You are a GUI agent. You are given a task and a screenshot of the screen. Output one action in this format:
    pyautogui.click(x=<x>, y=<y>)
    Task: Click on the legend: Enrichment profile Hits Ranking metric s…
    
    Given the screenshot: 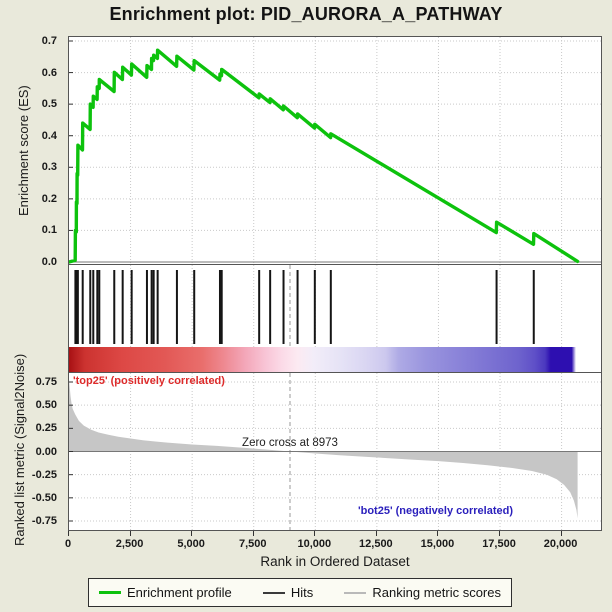 What is the action you would take?
    pyautogui.click(x=300, y=592)
    